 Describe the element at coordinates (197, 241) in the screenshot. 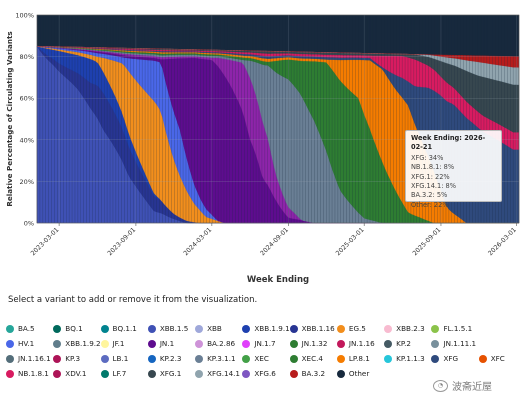

I see `x-tick-label: 2024-03-01` at that location.